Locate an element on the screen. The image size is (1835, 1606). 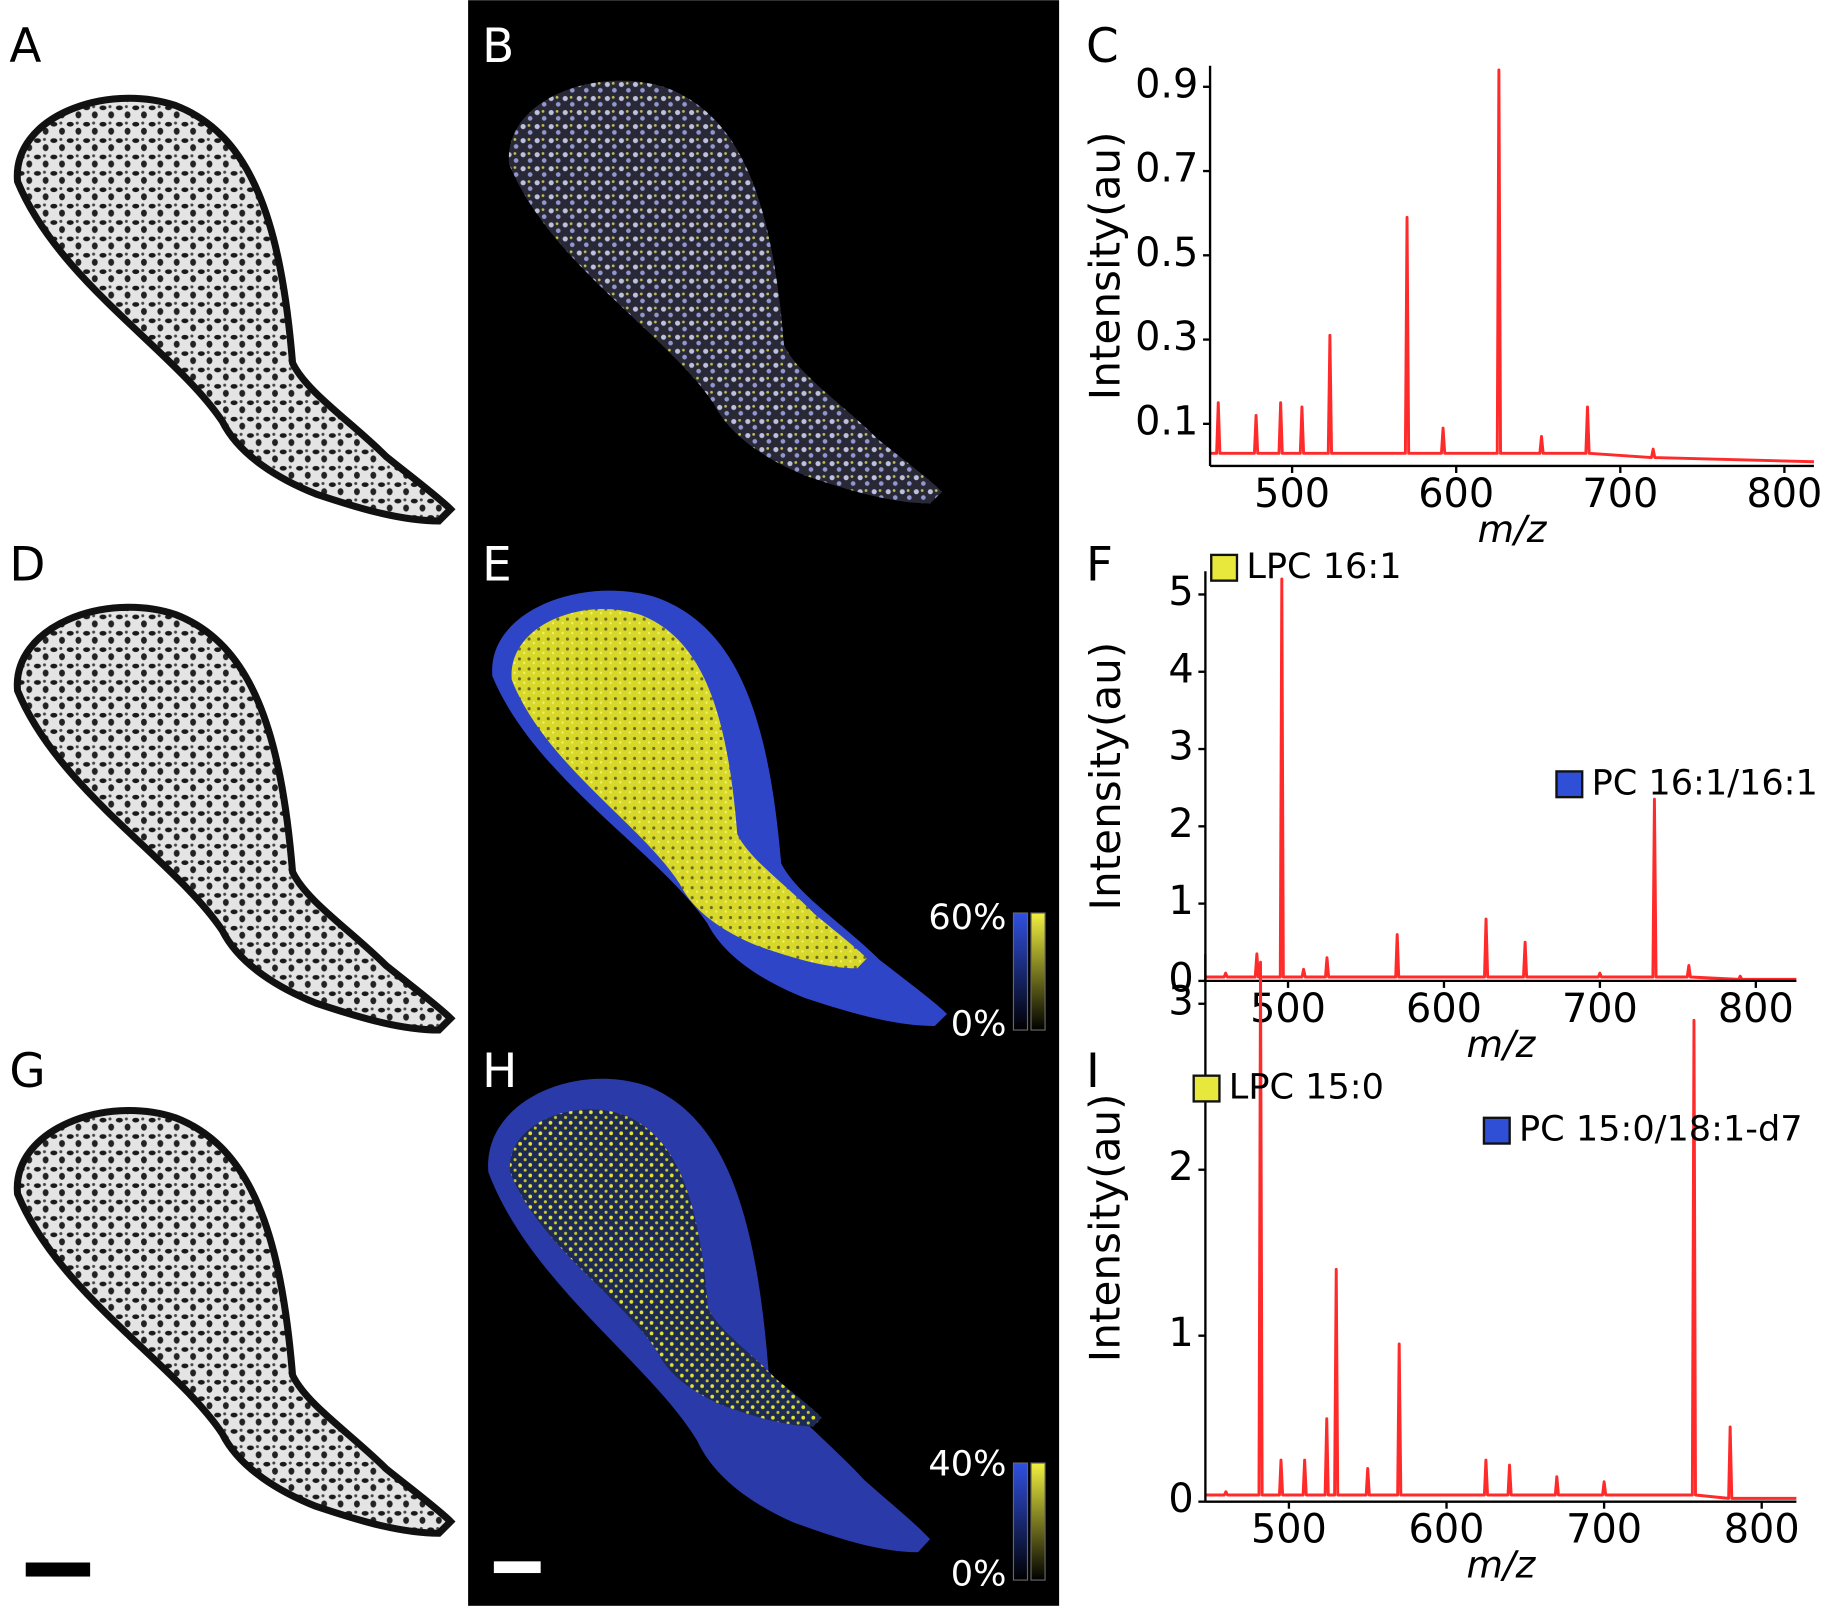
panel-letter: E is located at coordinates (497, 565).